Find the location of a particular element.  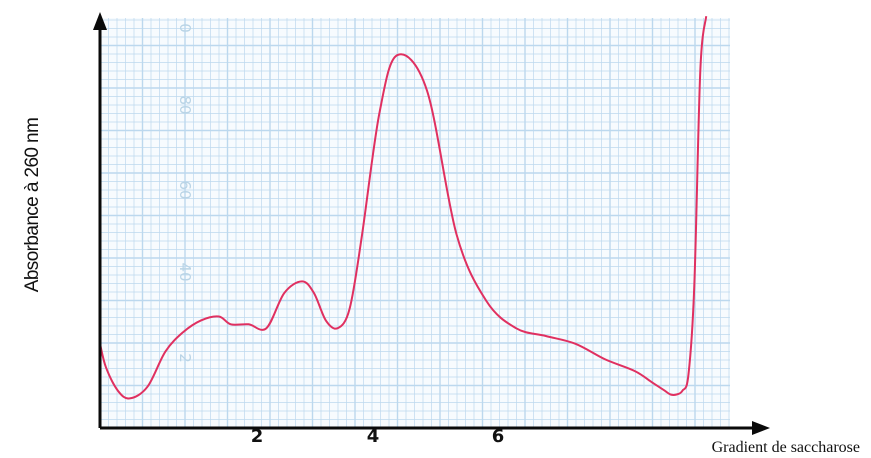

x-tick-labels: 2 4 6 is located at coordinates (378, 436).